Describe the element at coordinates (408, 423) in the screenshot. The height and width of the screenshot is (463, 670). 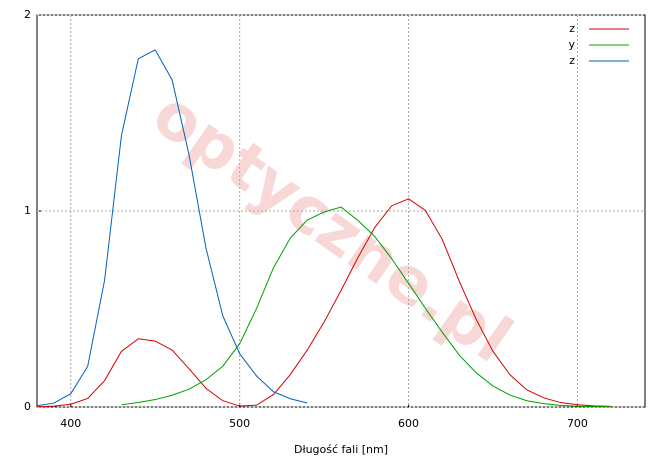
I see `x-tick-label: 600` at that location.